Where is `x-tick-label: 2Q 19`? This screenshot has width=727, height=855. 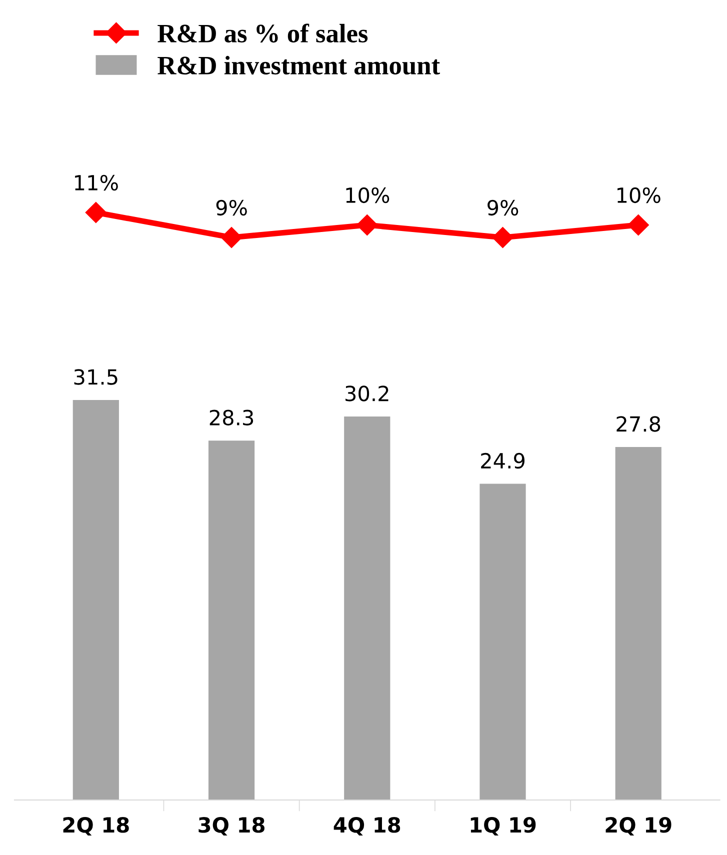
x-tick-label: 2Q 19 is located at coordinates (639, 826).